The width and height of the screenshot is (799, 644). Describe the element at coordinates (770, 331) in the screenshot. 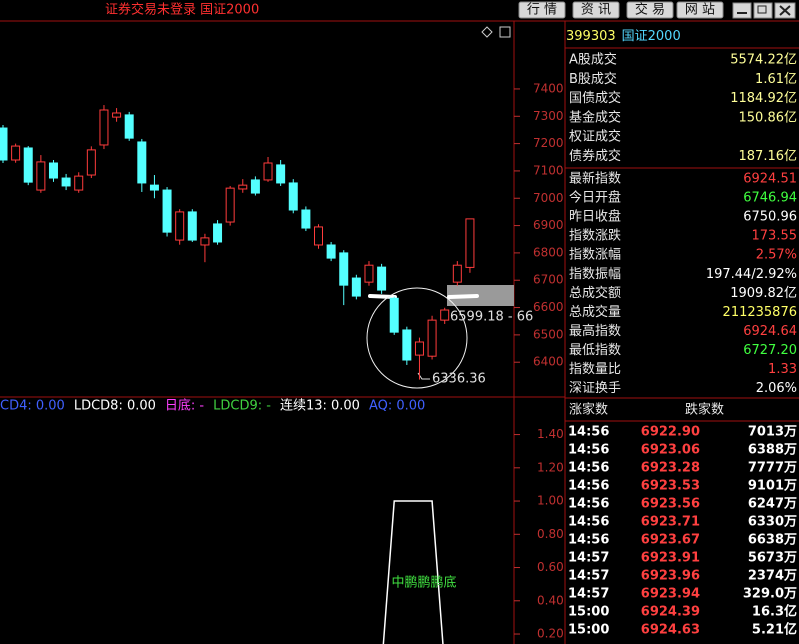

I see `quote-value: 6924.64` at that location.